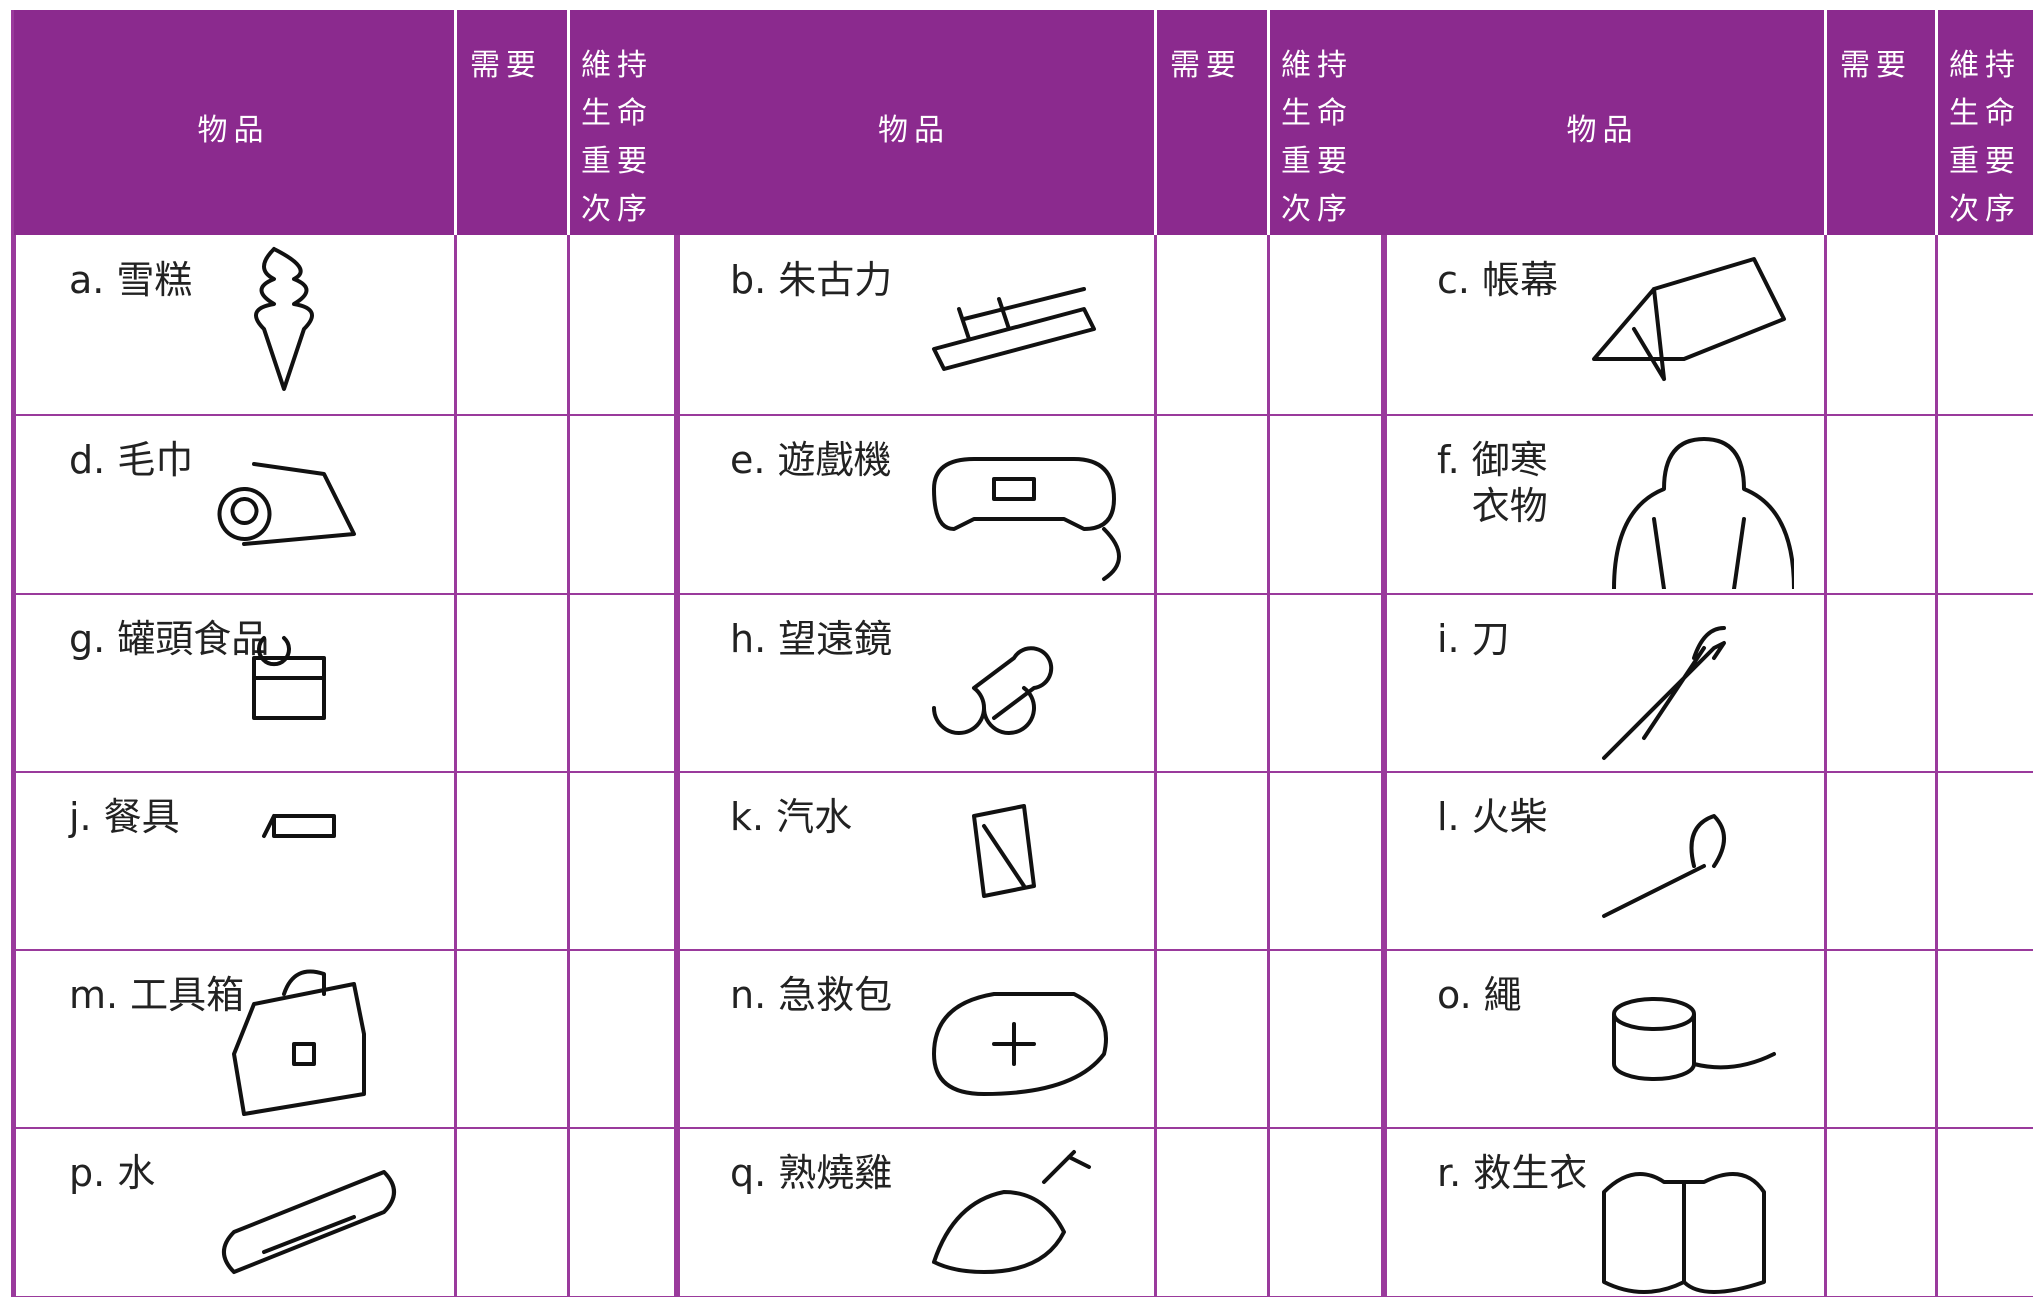 The height and width of the screenshot is (1297, 2033). What do you see at coordinates (748, 280) in the screenshot?
I see `item-letter: b.` at bounding box center [748, 280].